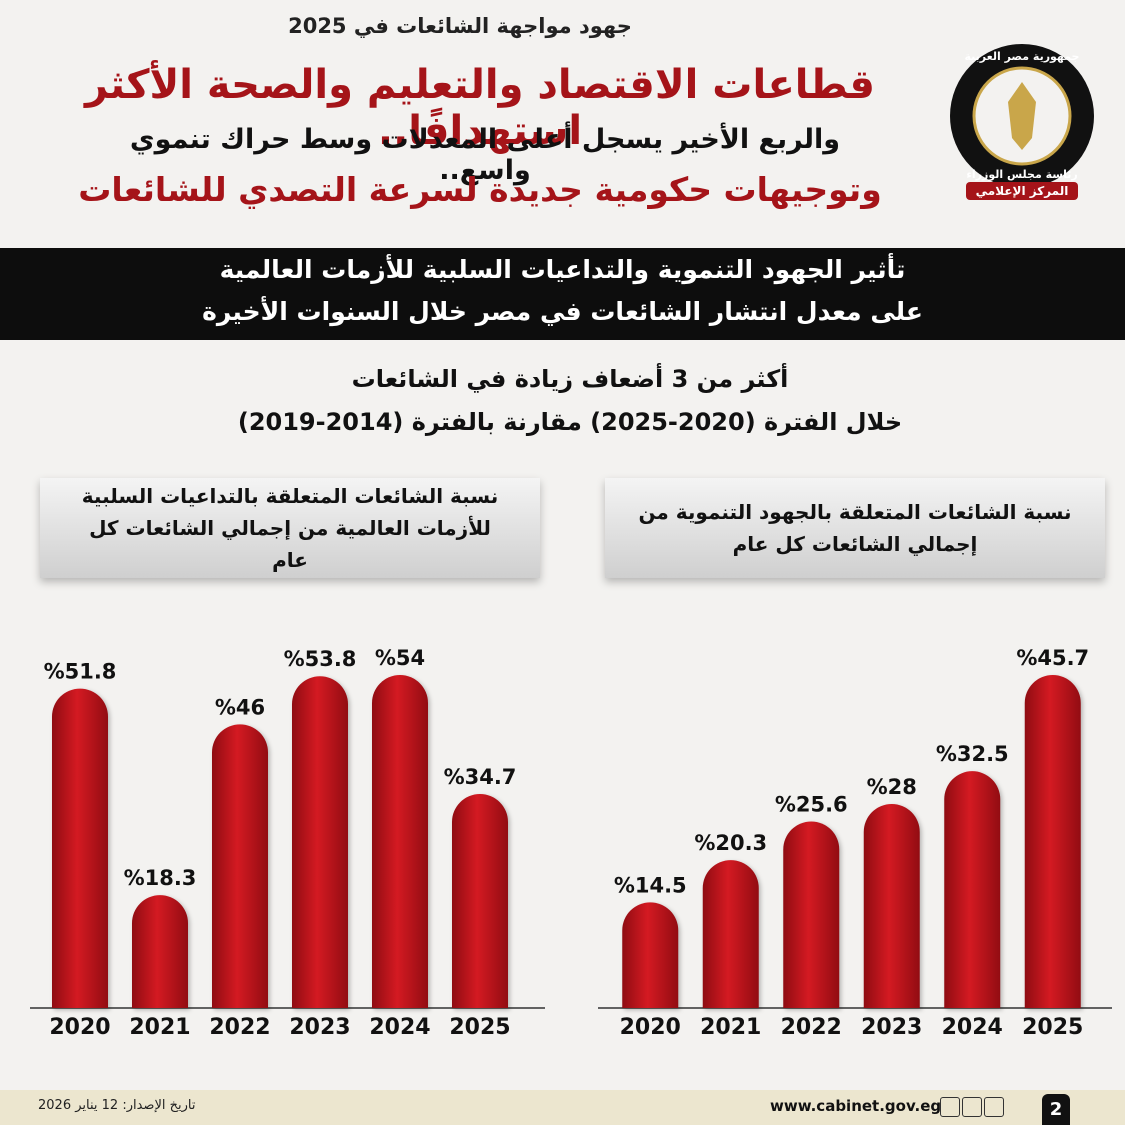 The image size is (1125, 1125). Describe the element at coordinates (480, 777) in the screenshot. I see `value-label: %34.7` at that location.